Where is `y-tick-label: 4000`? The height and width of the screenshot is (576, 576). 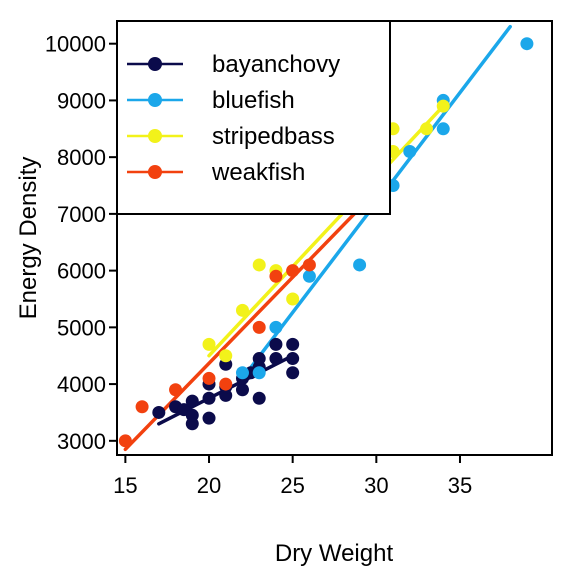 y-tick-label: 4000 is located at coordinates (81, 384).